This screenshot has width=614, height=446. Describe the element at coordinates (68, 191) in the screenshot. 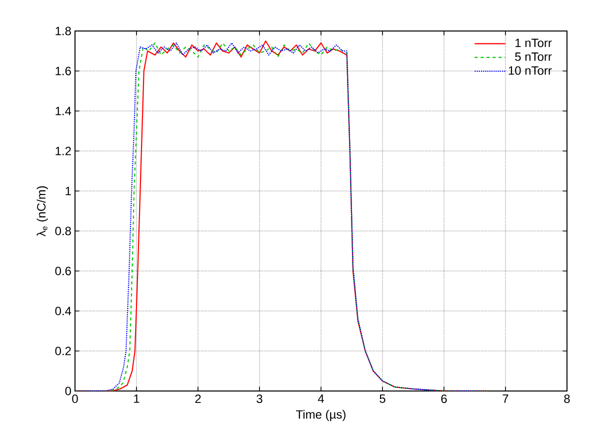

I see `y-tick-label: 1` at that location.